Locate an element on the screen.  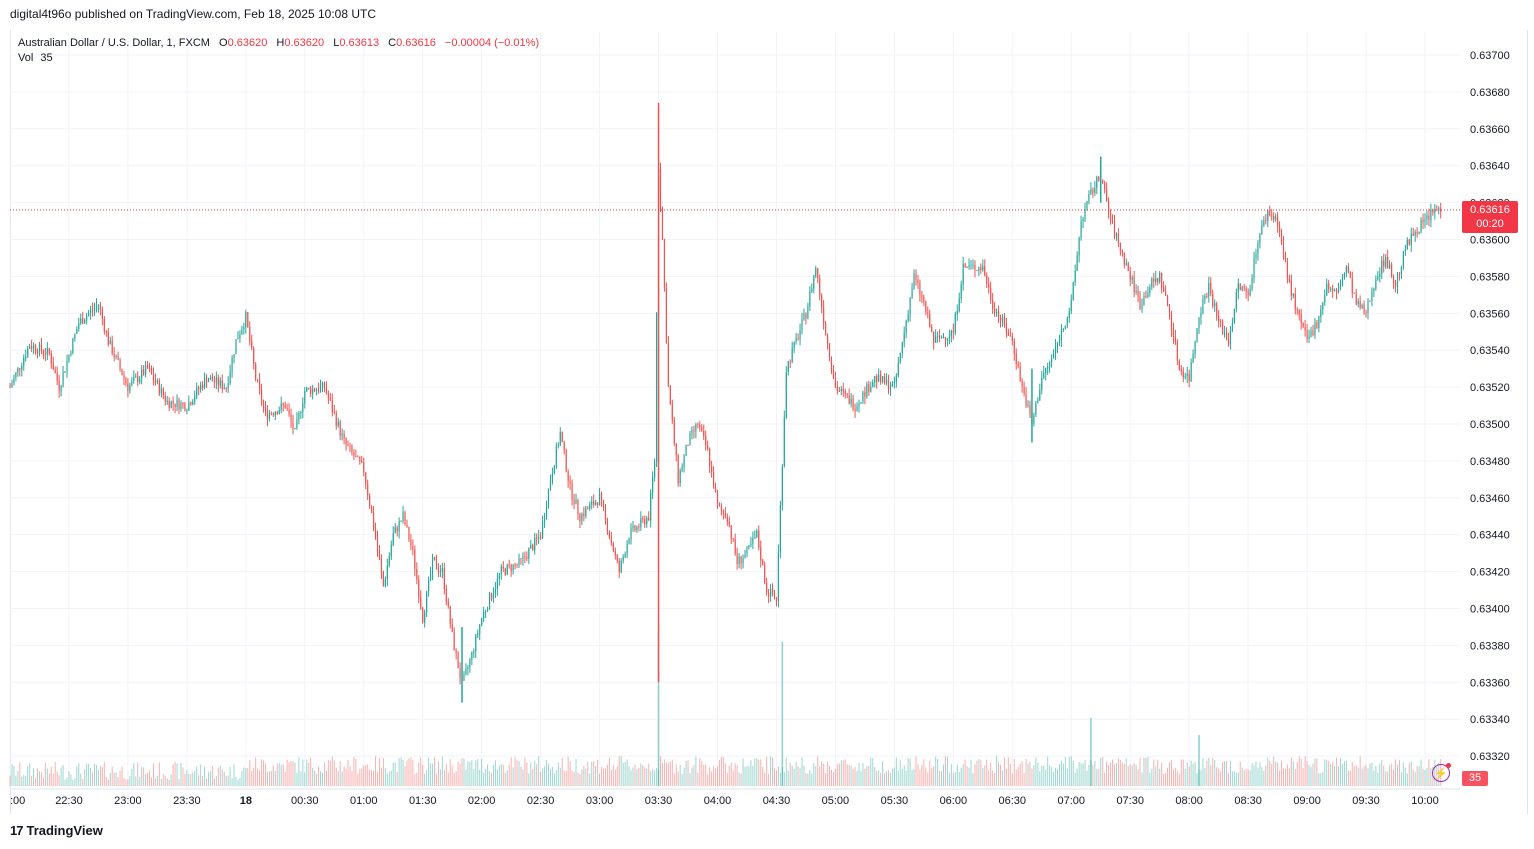
x-tick-label: 23:30 is located at coordinates (187, 801).